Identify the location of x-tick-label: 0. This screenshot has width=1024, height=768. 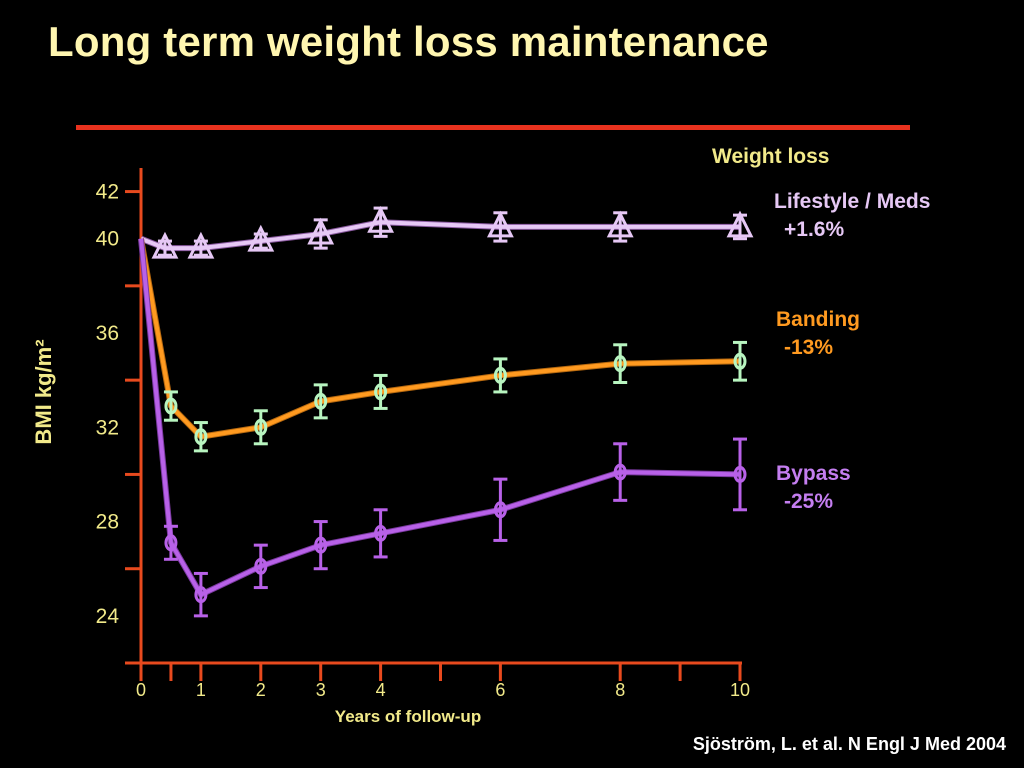
(141, 690).